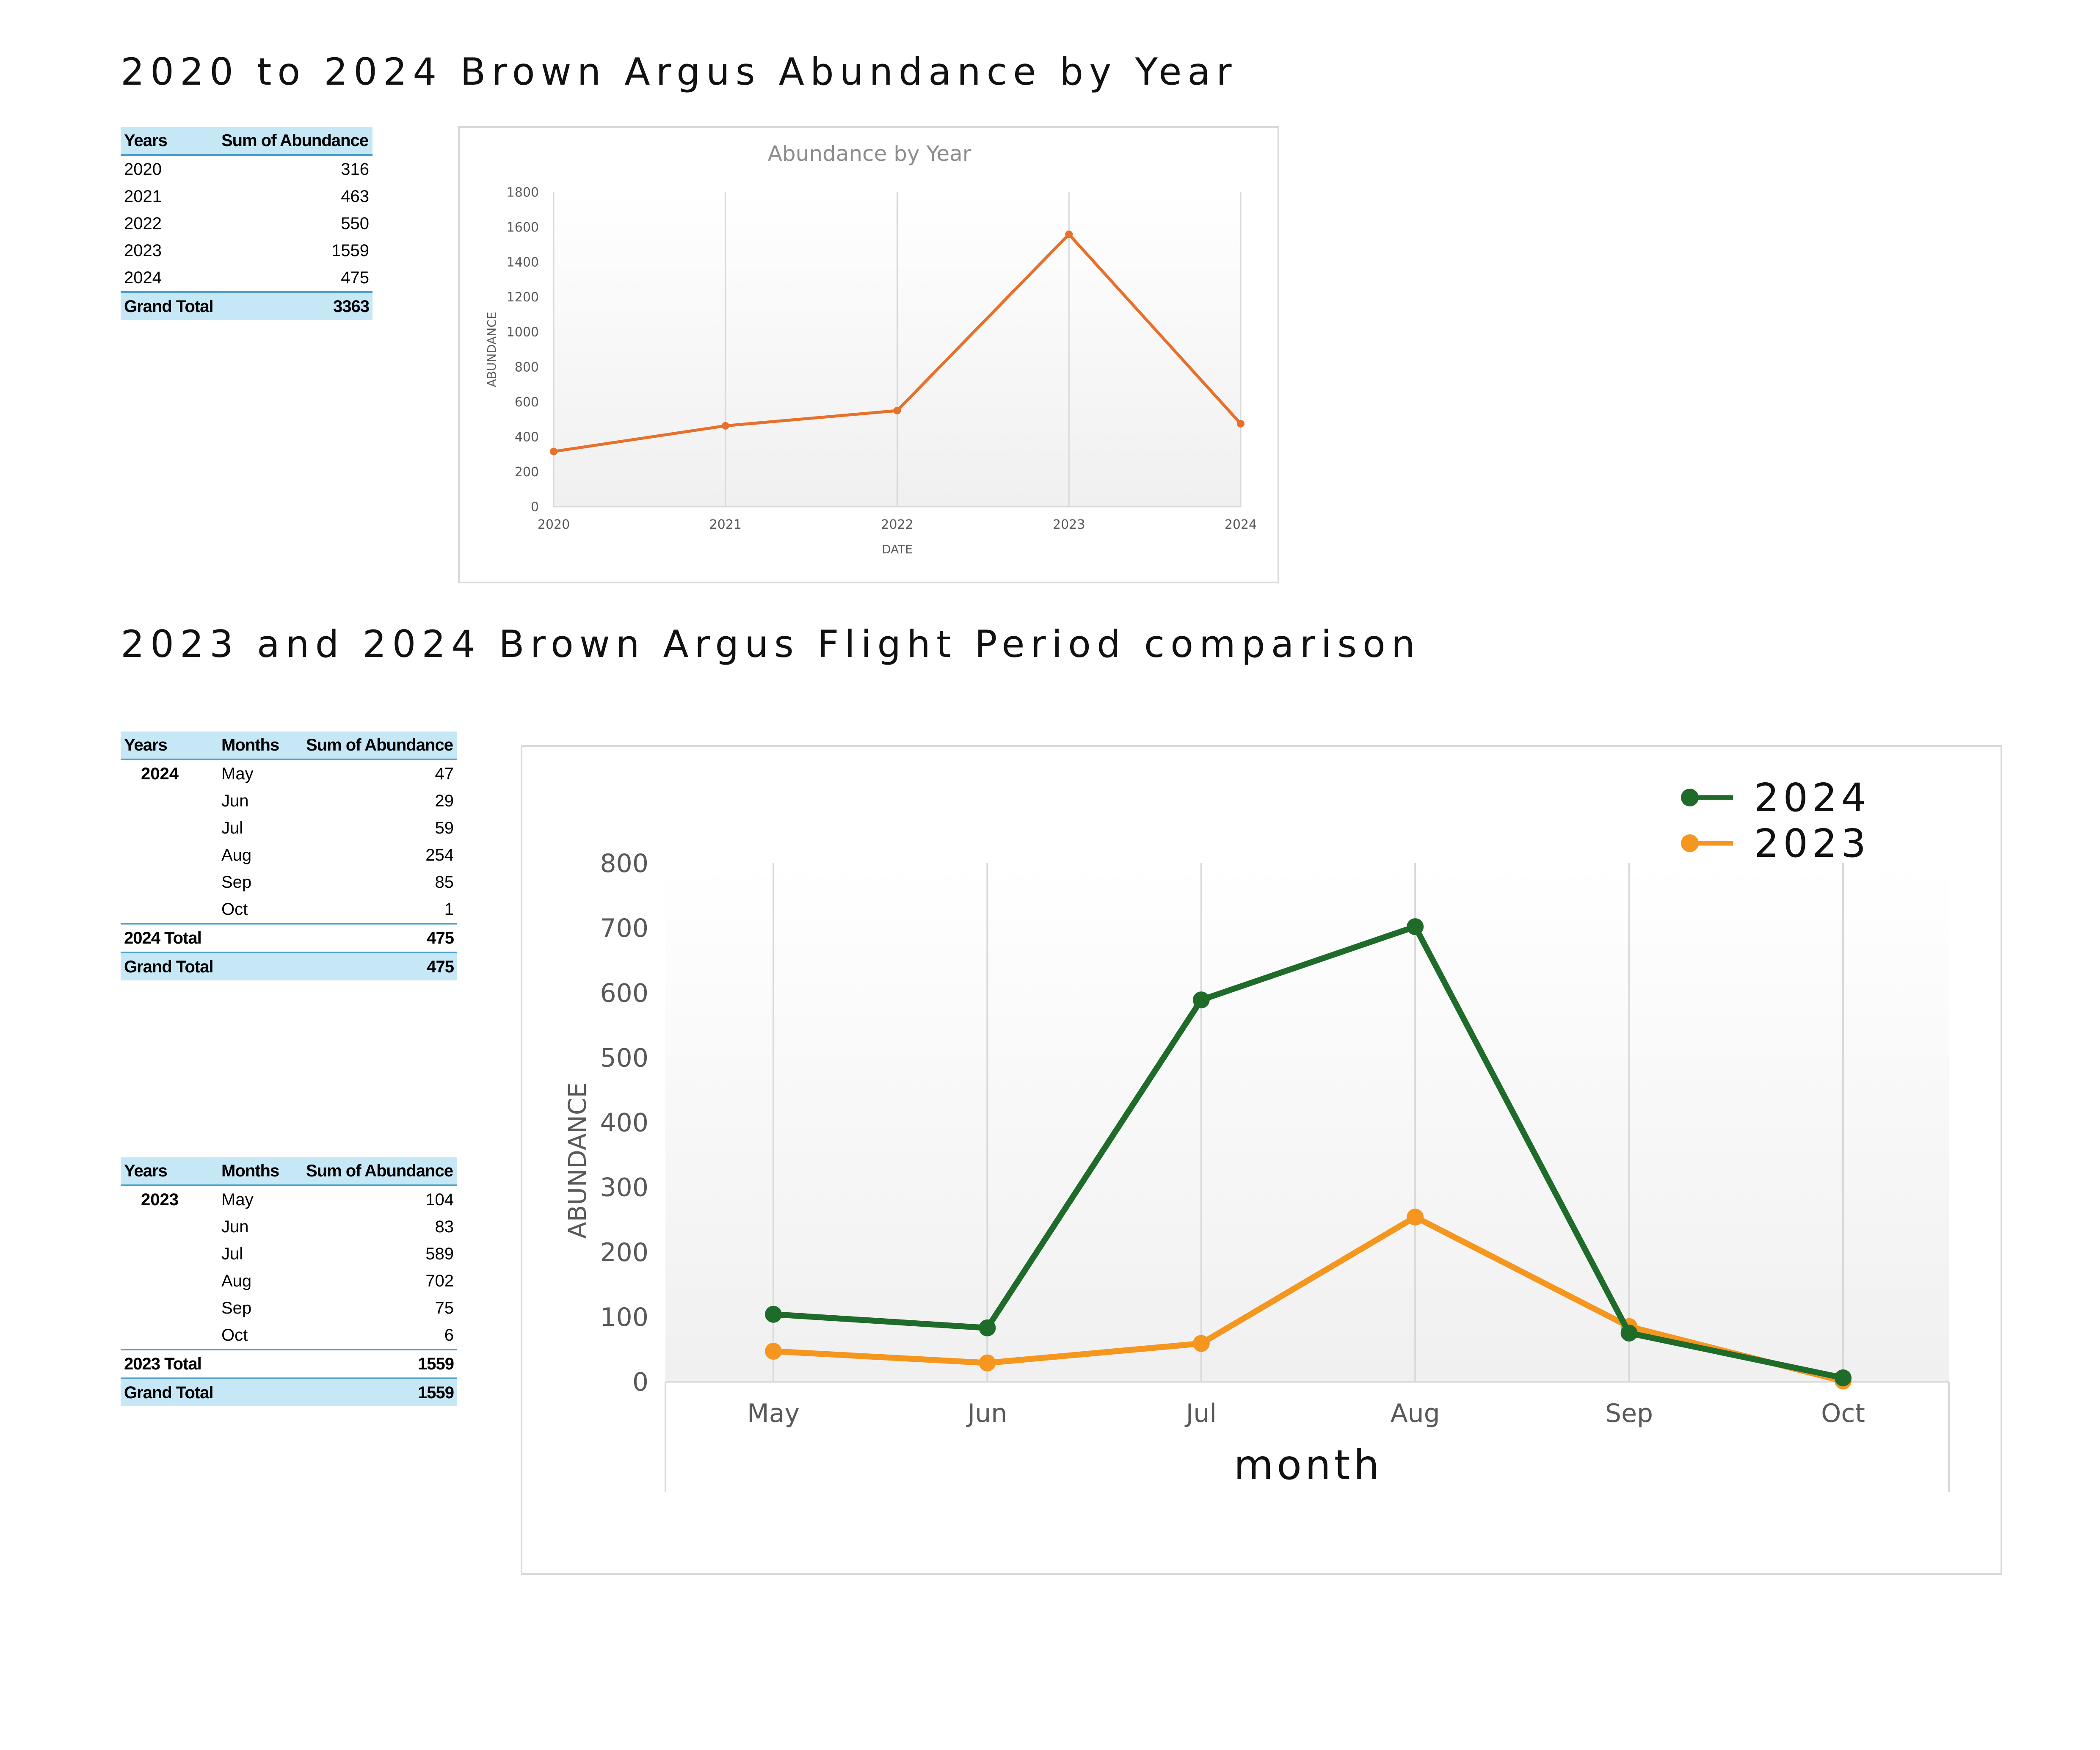 The height and width of the screenshot is (1750, 2100). I want to click on series-line-2024, so click(1308, 1152).